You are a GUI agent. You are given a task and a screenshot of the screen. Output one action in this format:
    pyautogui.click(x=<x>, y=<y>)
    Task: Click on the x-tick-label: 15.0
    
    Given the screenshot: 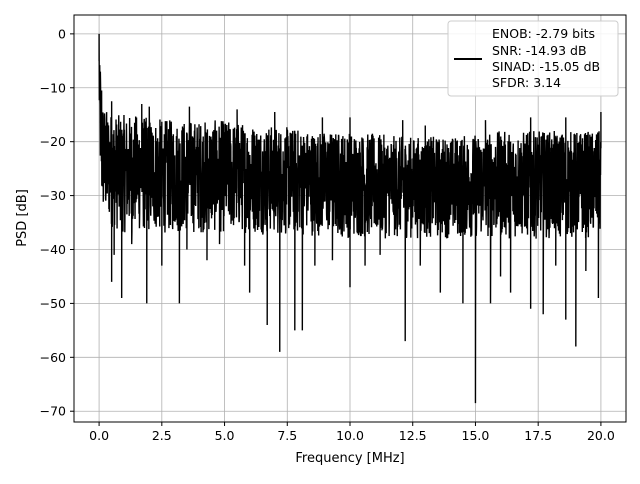 What is the action you would take?
    pyautogui.click(x=476, y=435)
    